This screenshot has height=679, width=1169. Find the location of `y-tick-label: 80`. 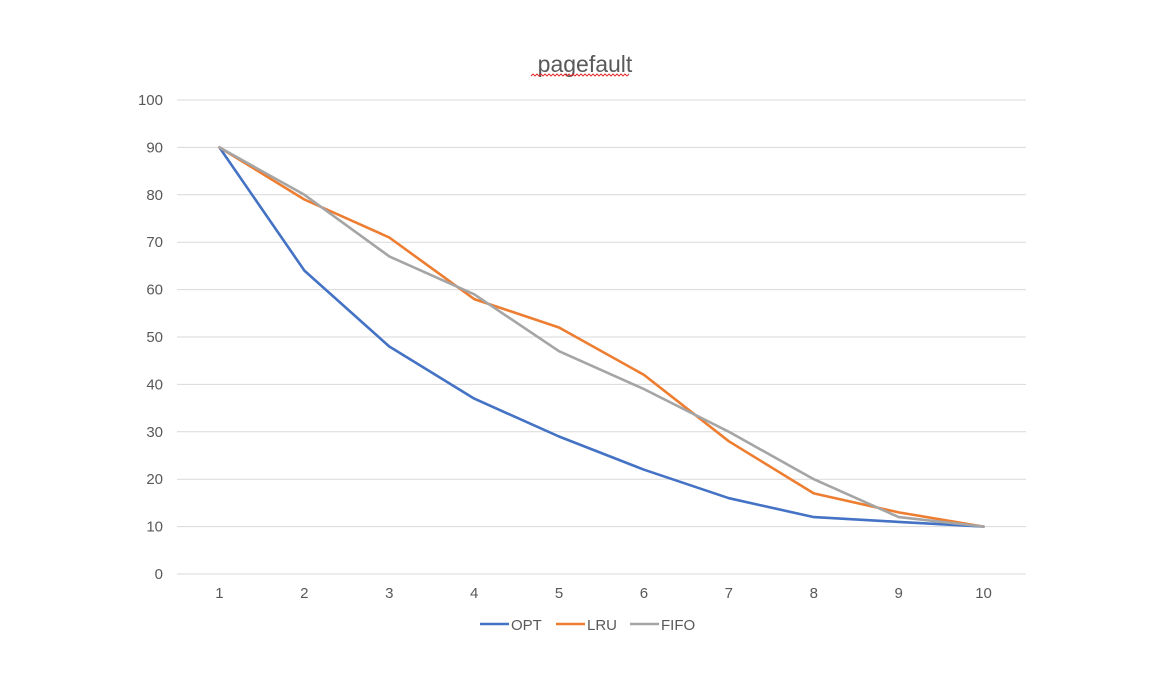

y-tick-label: 80 is located at coordinates (154, 195).